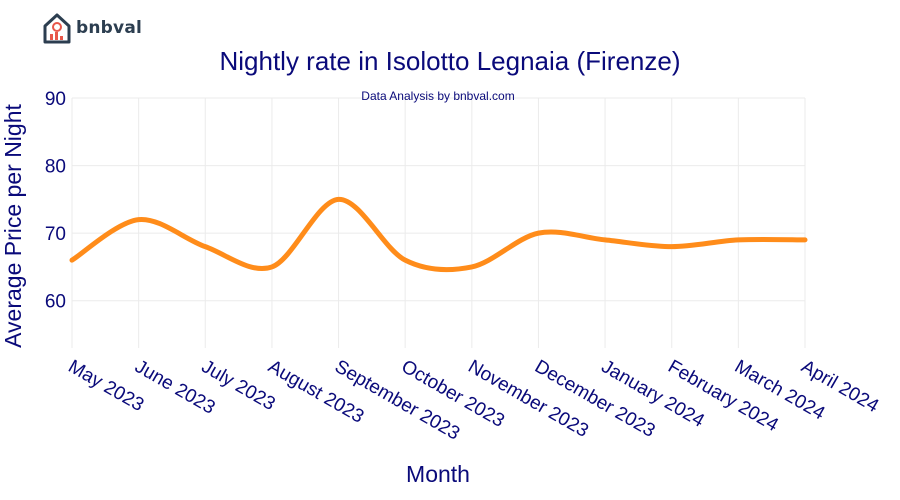 The height and width of the screenshot is (500, 900). Describe the element at coordinates (106, 386) in the screenshot. I see `x-tick-label: May 2023` at that location.